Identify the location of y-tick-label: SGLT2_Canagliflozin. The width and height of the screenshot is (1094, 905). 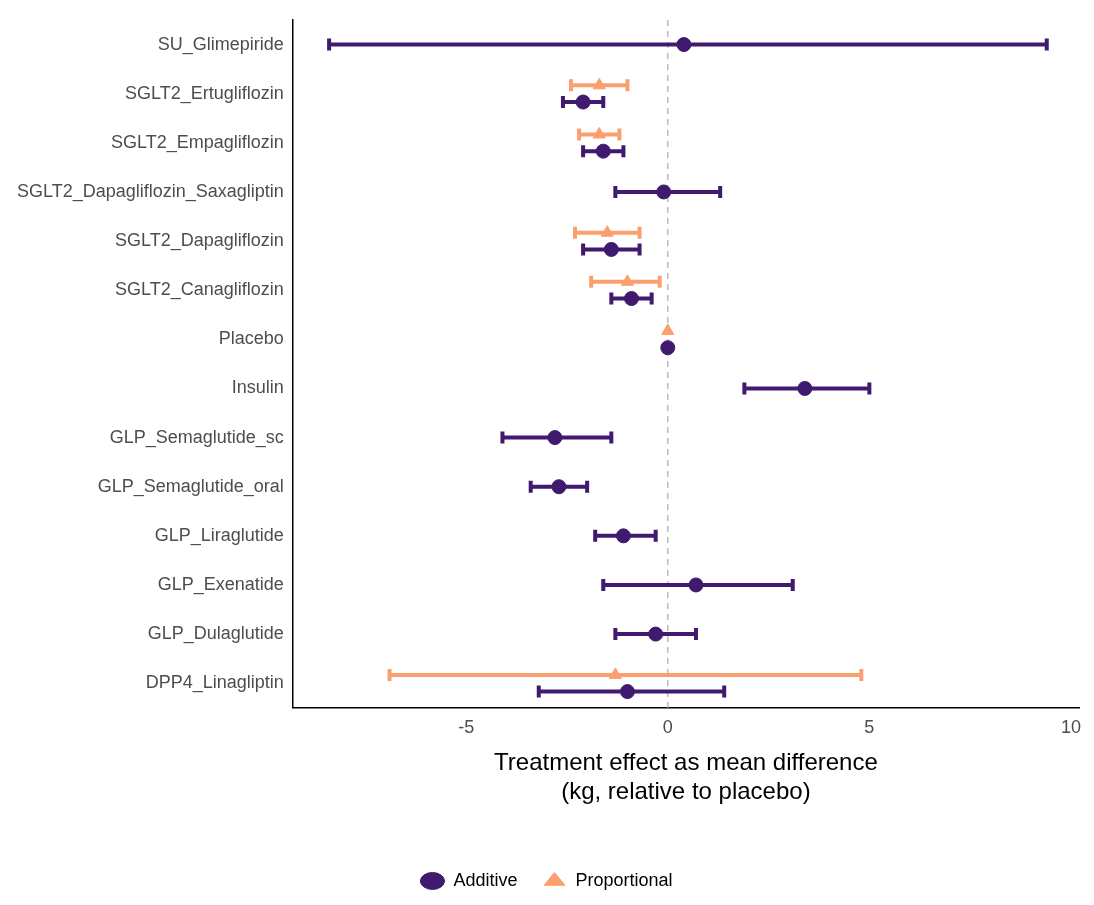
(199, 290).